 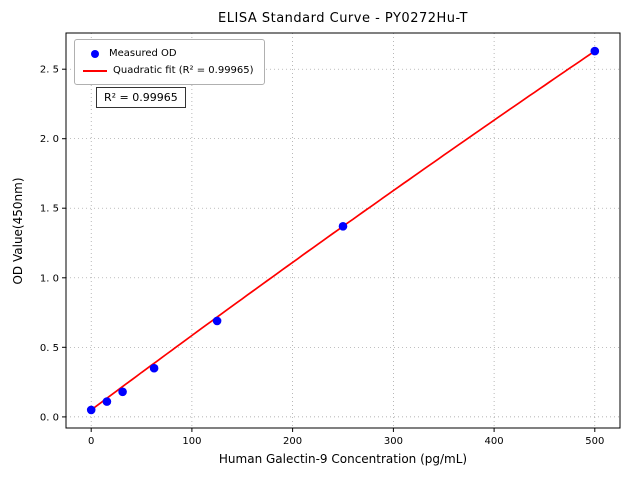 I want to click on y-tick-label: 2. 5, so click(x=49, y=70).